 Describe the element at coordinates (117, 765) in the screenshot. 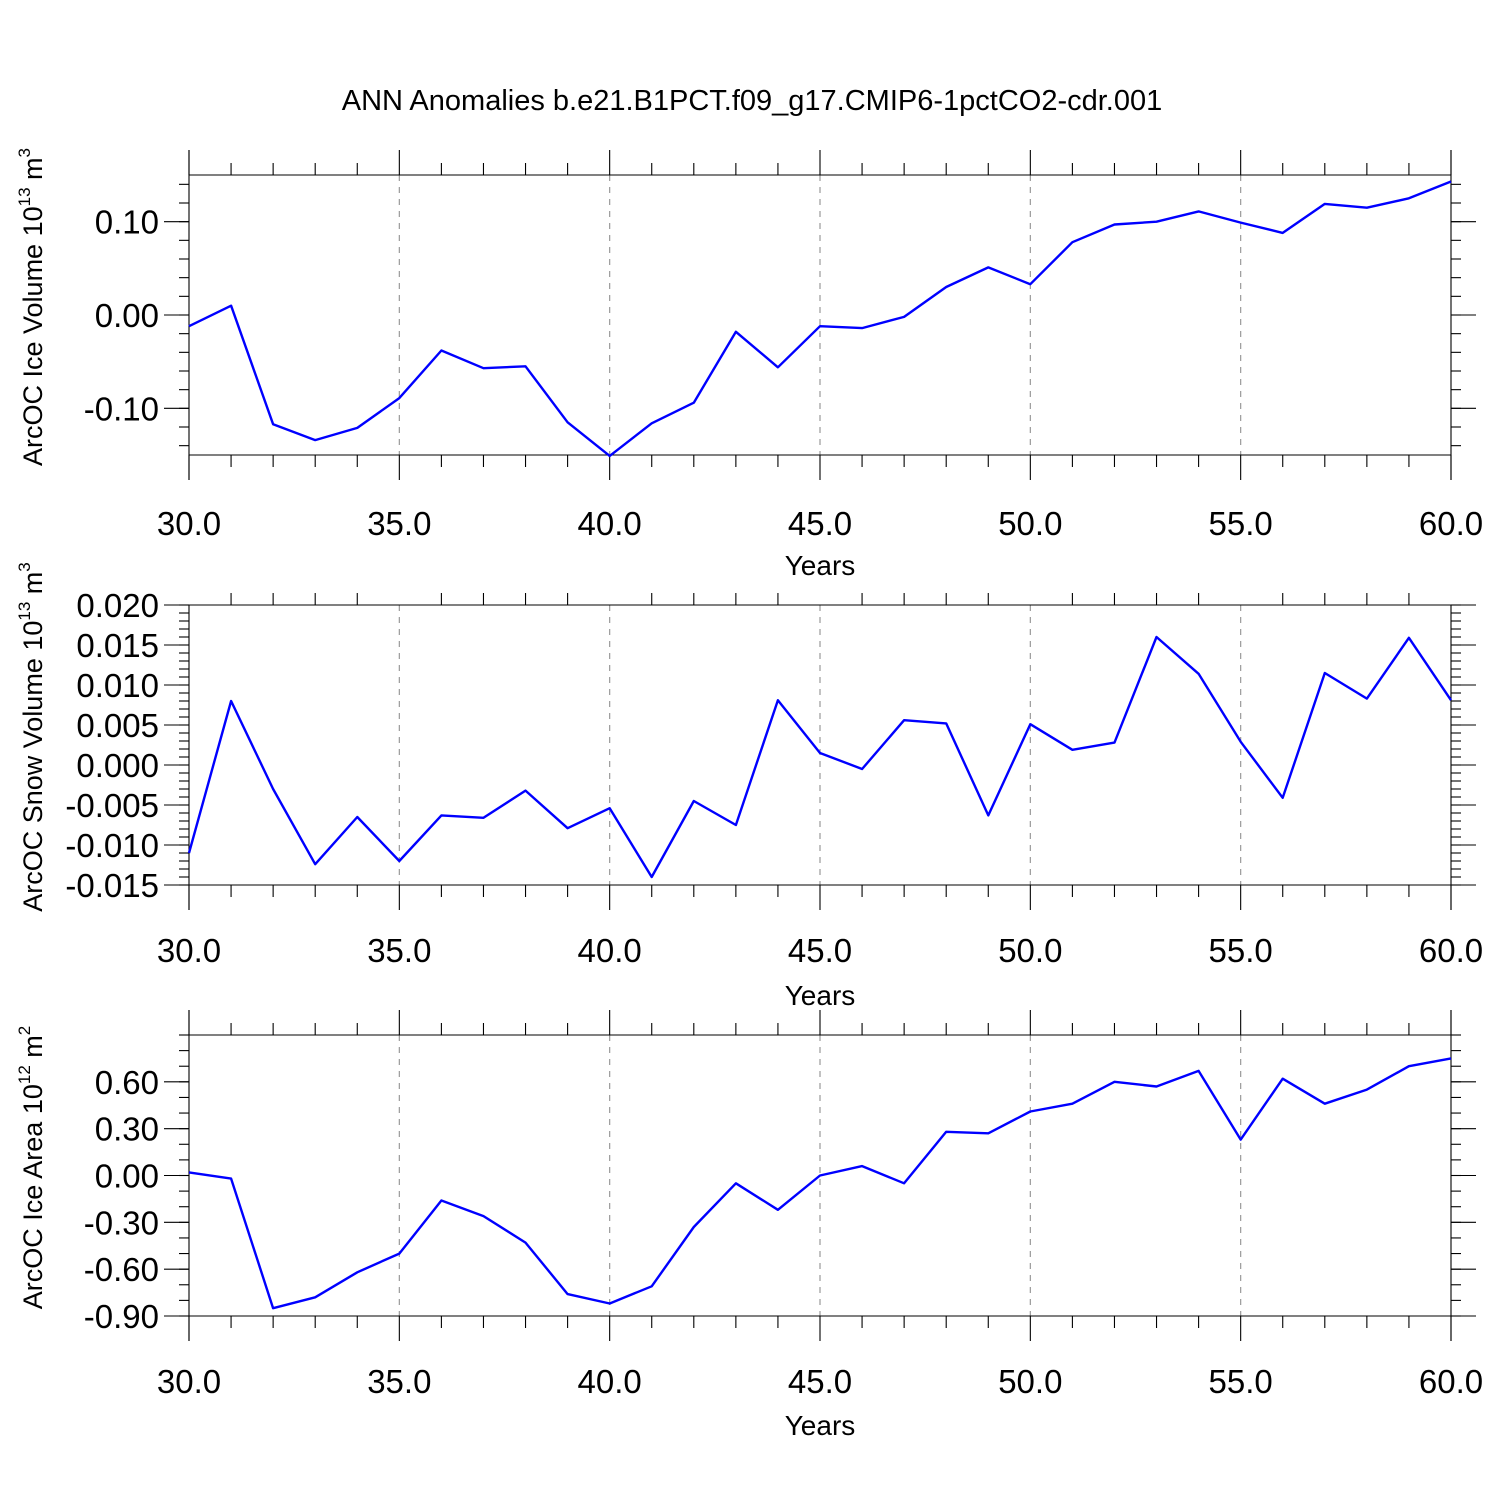

I see `y-tick-label: 0.000` at that location.